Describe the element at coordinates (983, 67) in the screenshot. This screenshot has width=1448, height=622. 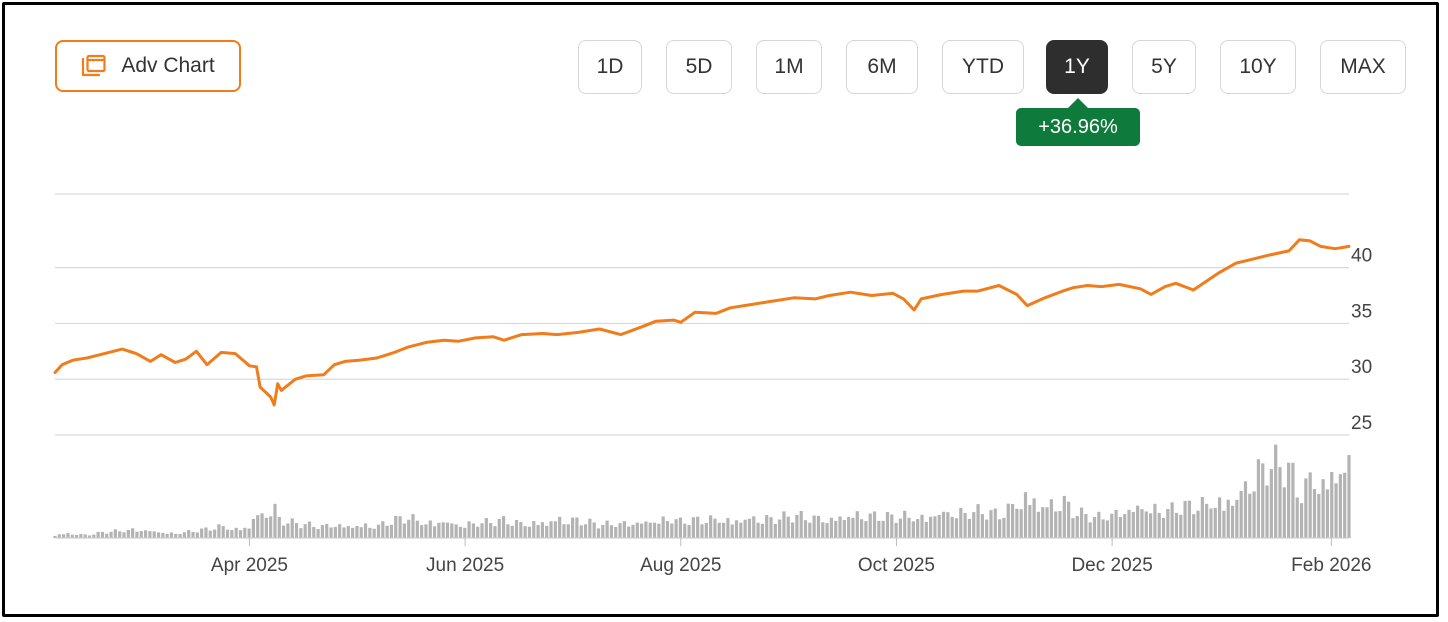
I see `range-button-ytd: YTD` at that location.